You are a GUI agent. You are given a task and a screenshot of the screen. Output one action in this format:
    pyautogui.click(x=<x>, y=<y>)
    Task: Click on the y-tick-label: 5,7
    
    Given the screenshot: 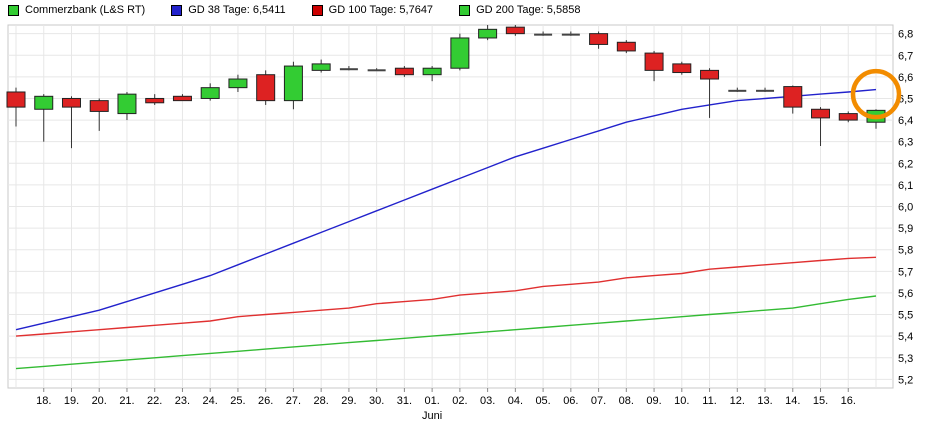 What is the action you would take?
    pyautogui.click(x=905, y=272)
    